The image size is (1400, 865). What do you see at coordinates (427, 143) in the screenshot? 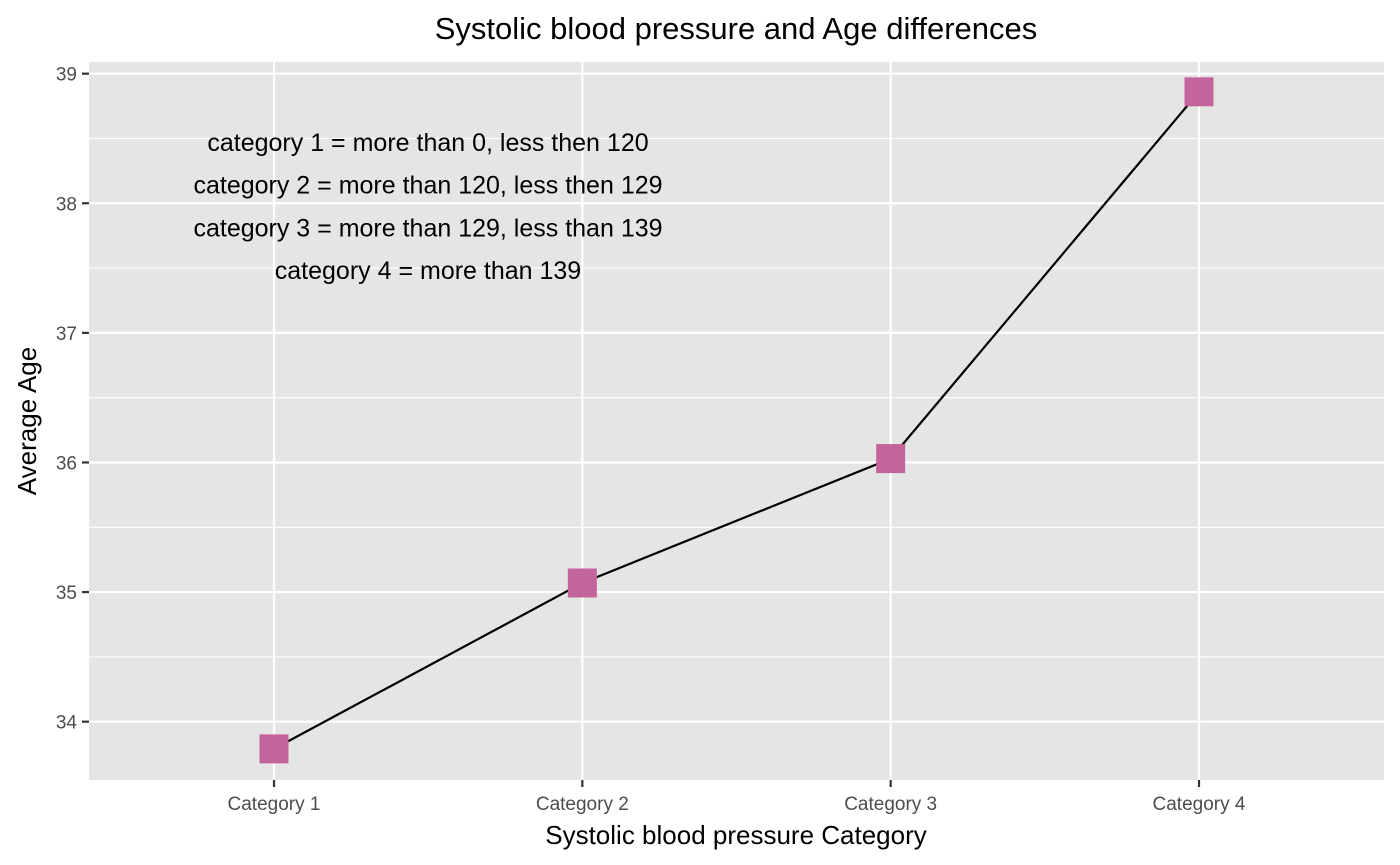
I see `annotation-line: category 1 = more than 0, less then 120` at bounding box center [427, 143].